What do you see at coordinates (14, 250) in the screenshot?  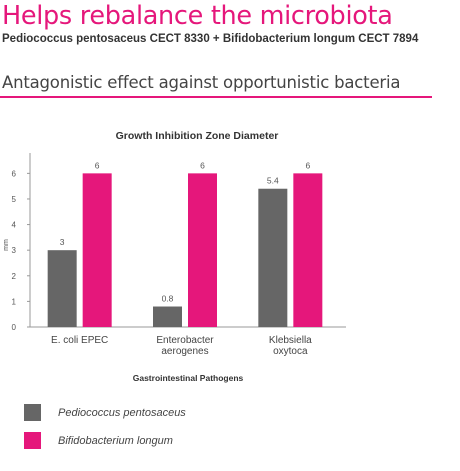 I see `y-tick-label: 3` at bounding box center [14, 250].